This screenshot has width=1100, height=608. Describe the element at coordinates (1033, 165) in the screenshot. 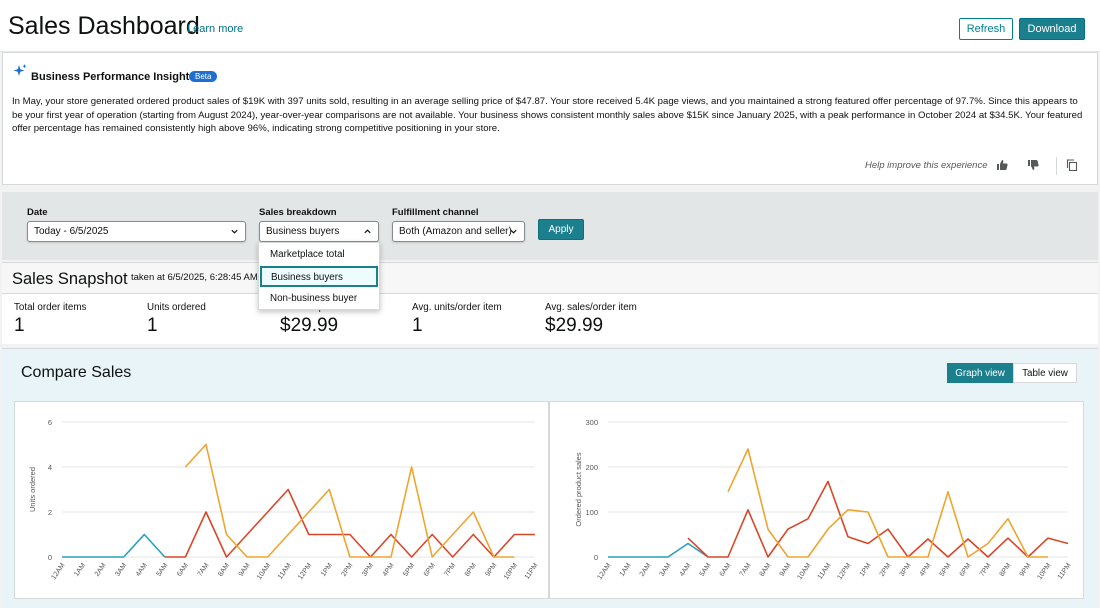

I see `thumbs-down-icon` at that location.